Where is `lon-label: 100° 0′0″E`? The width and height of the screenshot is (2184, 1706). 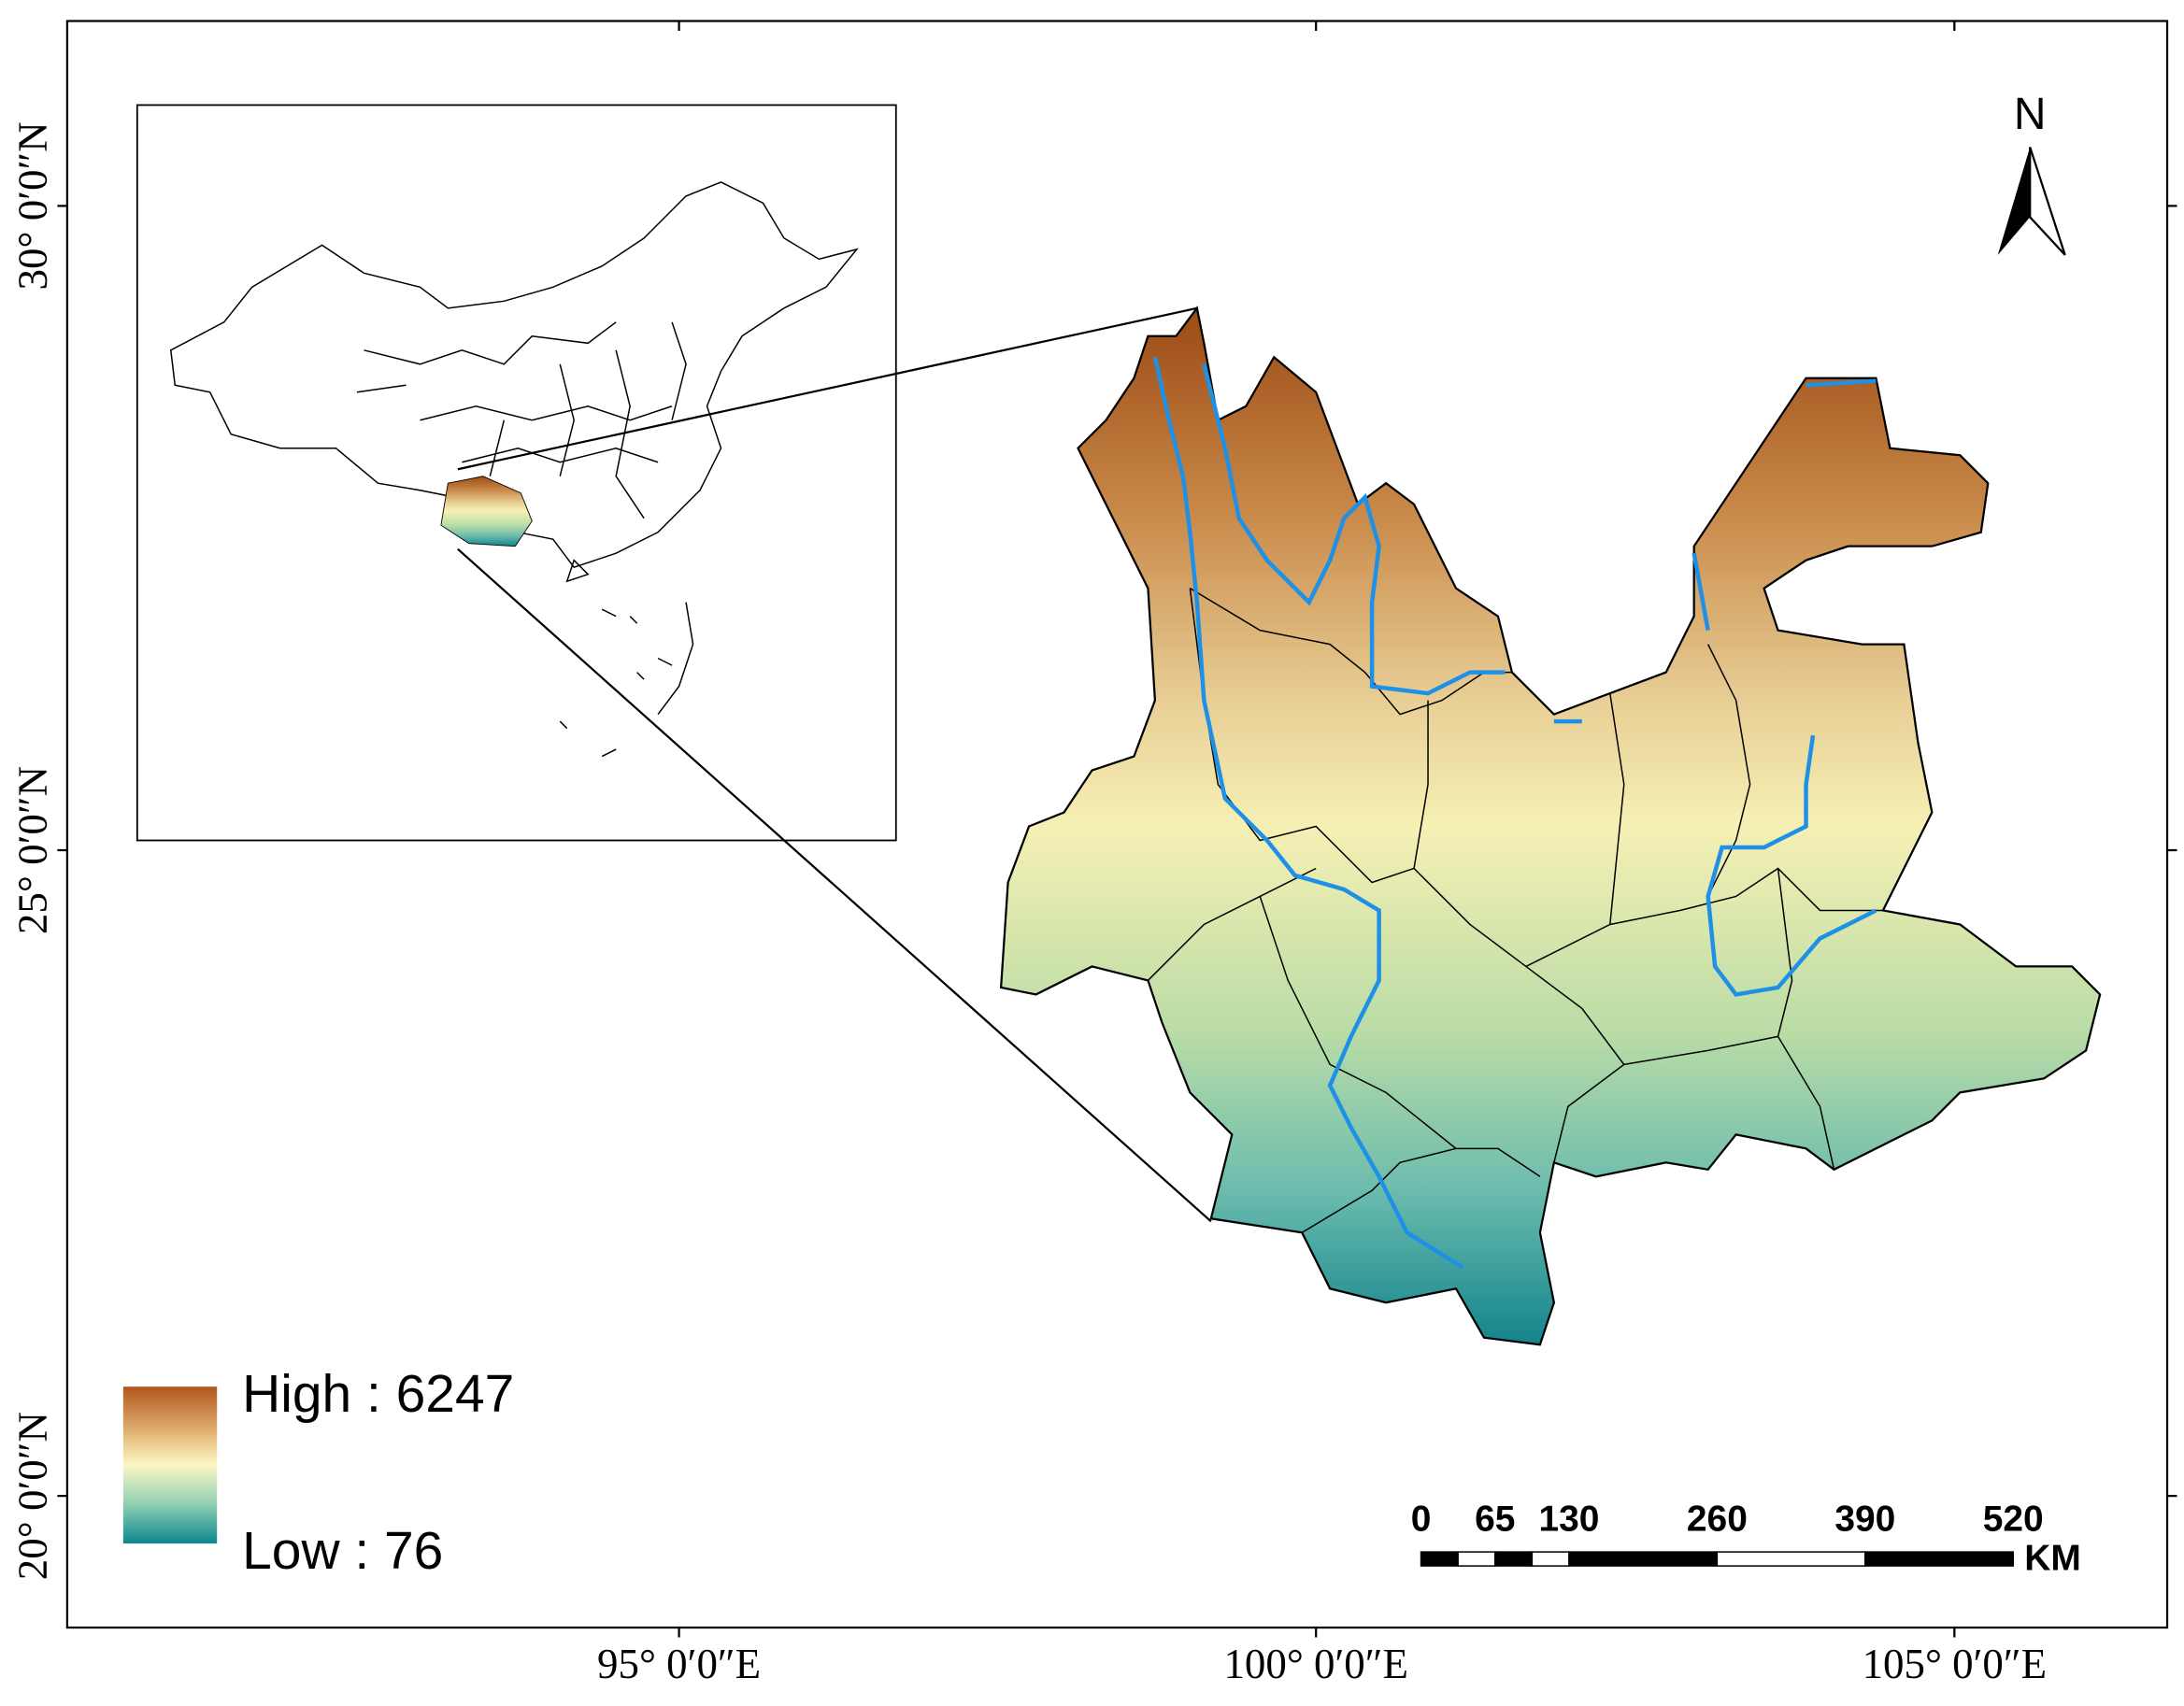
lon-label: 100° 0′0″E is located at coordinates (1315, 1664).